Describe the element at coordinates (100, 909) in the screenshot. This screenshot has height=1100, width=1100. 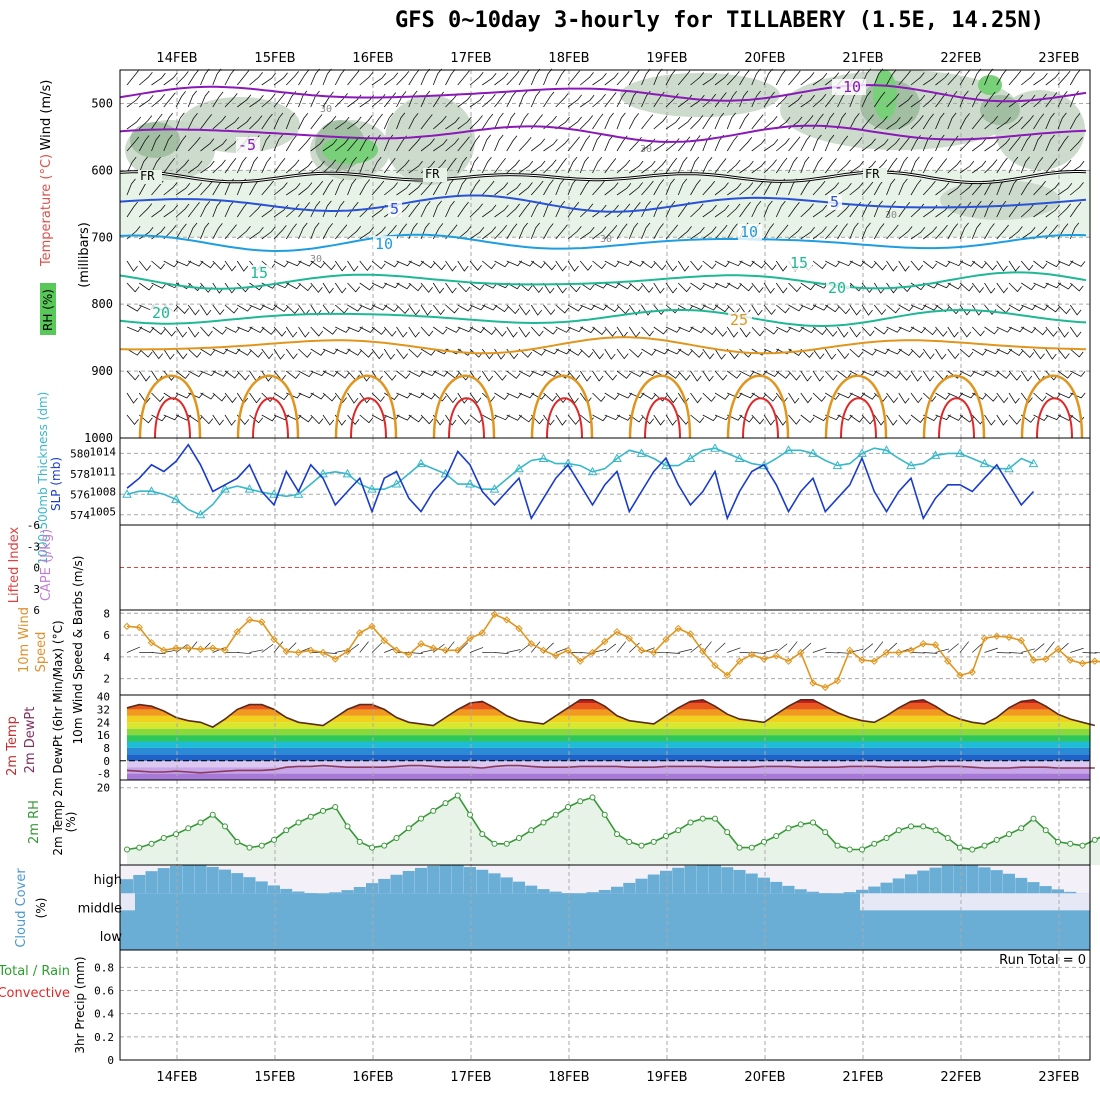
I see `cloud-row-label: middle` at that location.